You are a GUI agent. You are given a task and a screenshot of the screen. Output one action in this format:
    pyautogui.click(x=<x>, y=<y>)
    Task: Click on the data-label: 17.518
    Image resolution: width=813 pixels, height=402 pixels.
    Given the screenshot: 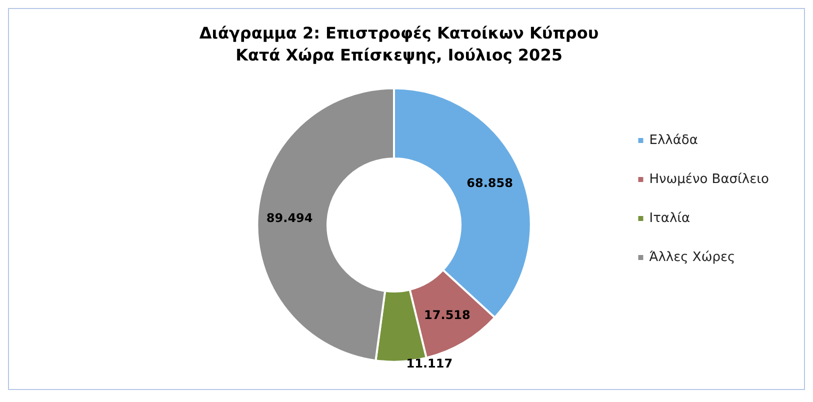 What is the action you would take?
    pyautogui.click(x=447, y=315)
    